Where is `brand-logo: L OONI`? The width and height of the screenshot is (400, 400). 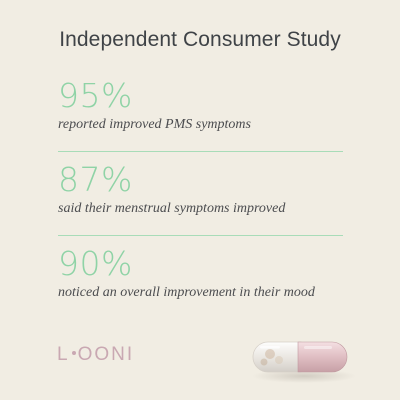 brand-logo: L OONI is located at coordinates (95, 355).